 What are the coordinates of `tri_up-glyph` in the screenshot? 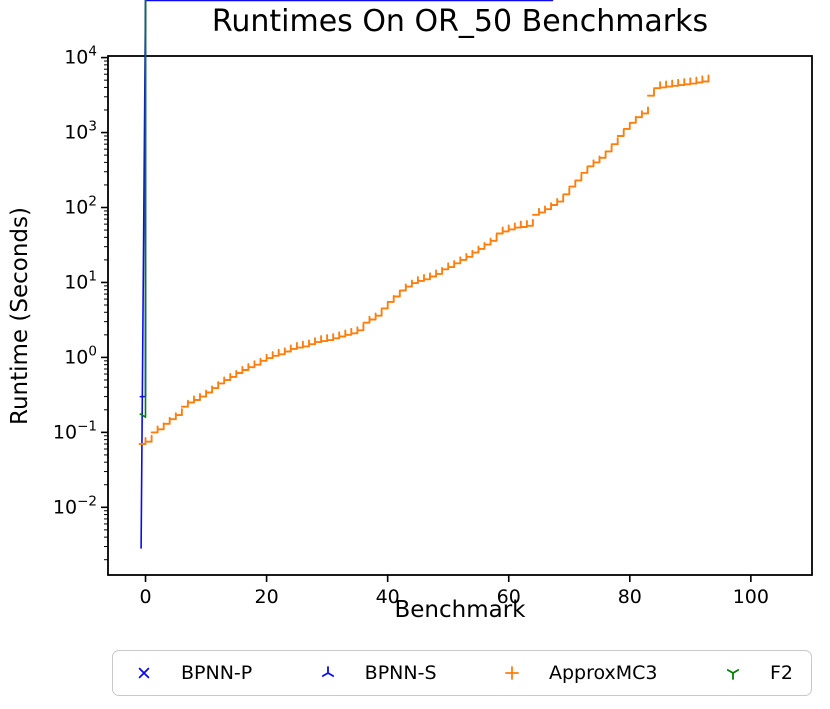 It's located at (327, 671).